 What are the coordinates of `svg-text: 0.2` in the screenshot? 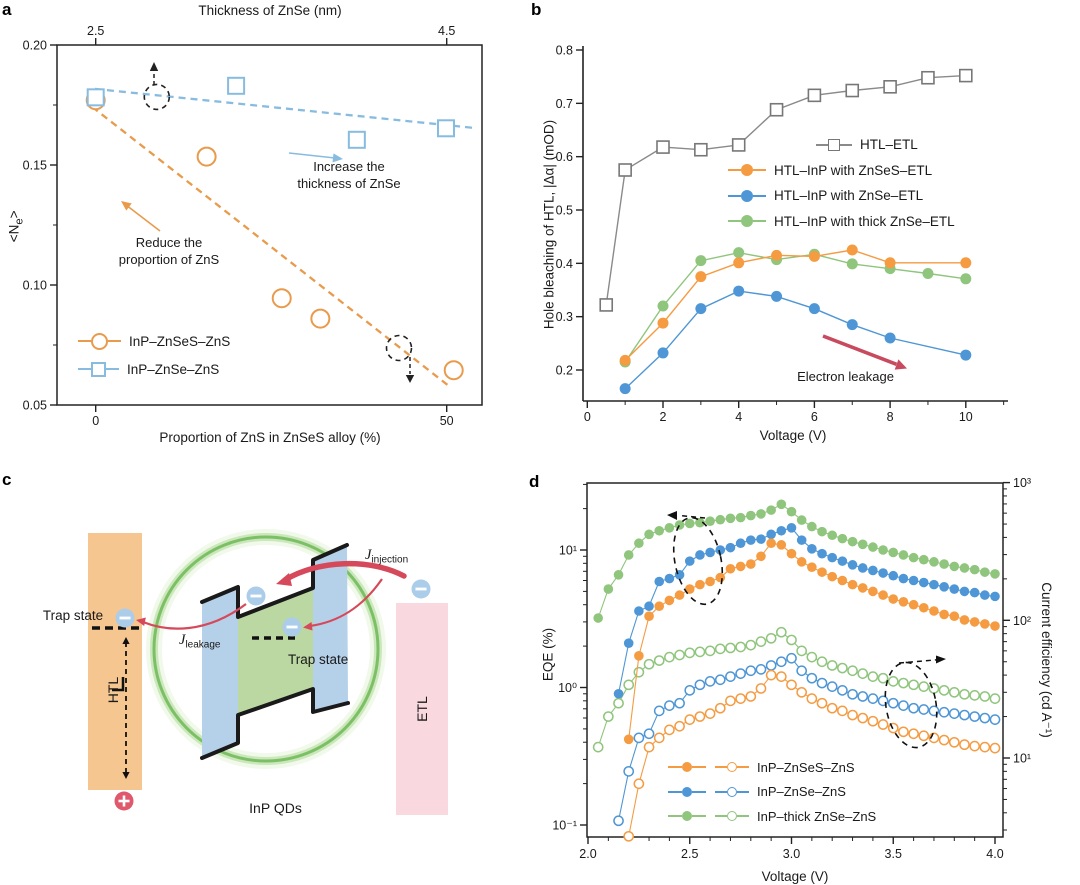 It's located at (564, 371).